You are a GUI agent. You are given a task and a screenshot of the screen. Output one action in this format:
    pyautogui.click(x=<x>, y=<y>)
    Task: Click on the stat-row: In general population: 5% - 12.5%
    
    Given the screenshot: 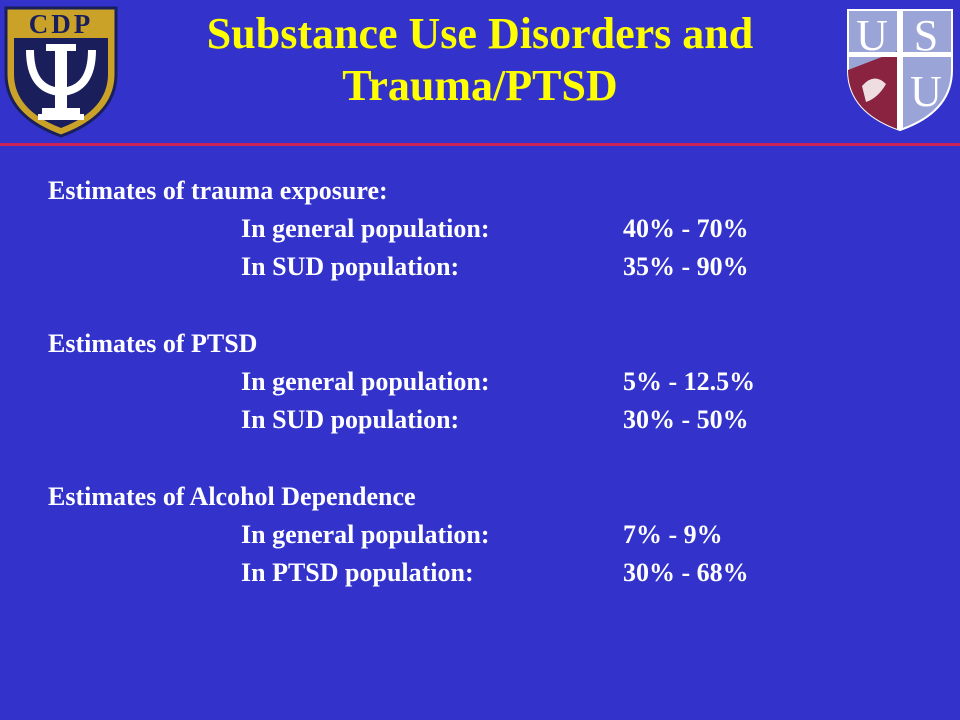 What is the action you would take?
    pyautogui.click(x=488, y=382)
    